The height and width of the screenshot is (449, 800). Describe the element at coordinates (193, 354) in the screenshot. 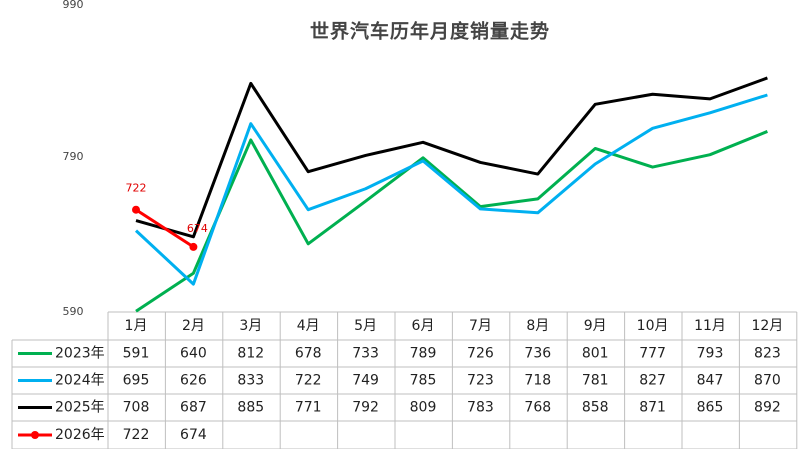

I see `table-cell: 640` at that location.